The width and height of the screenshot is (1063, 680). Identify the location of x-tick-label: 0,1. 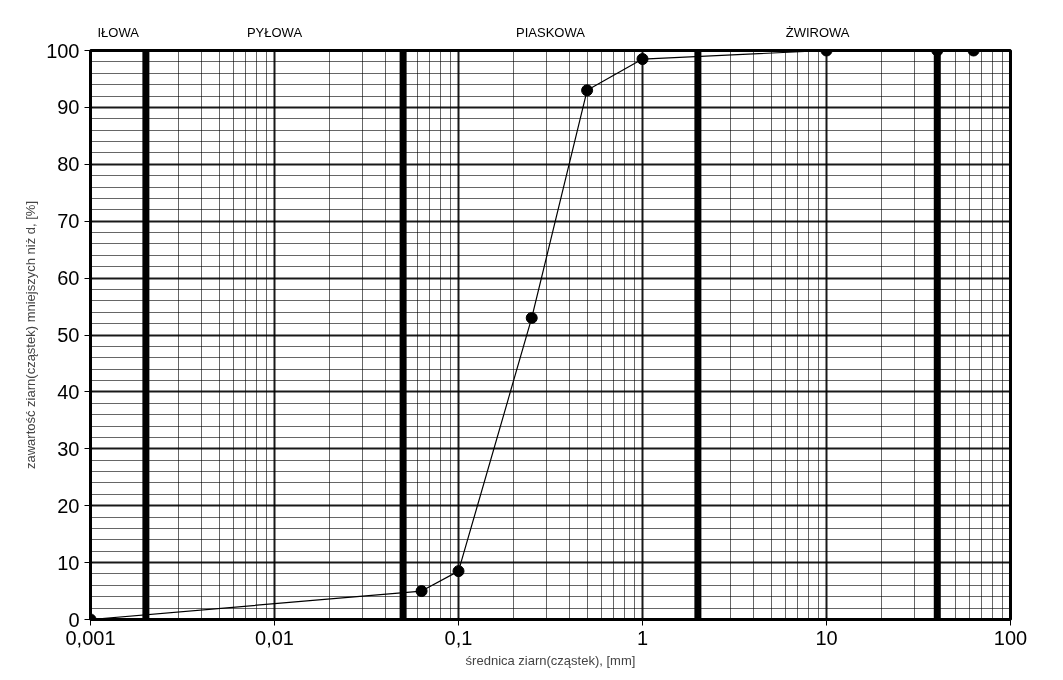
(458, 637).